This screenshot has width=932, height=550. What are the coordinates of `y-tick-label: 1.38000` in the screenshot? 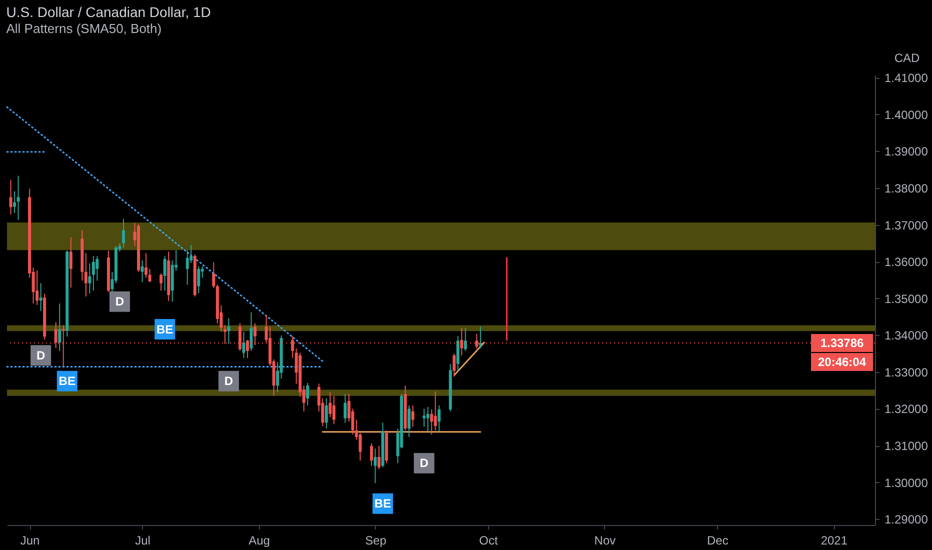 It's located at (906, 188).